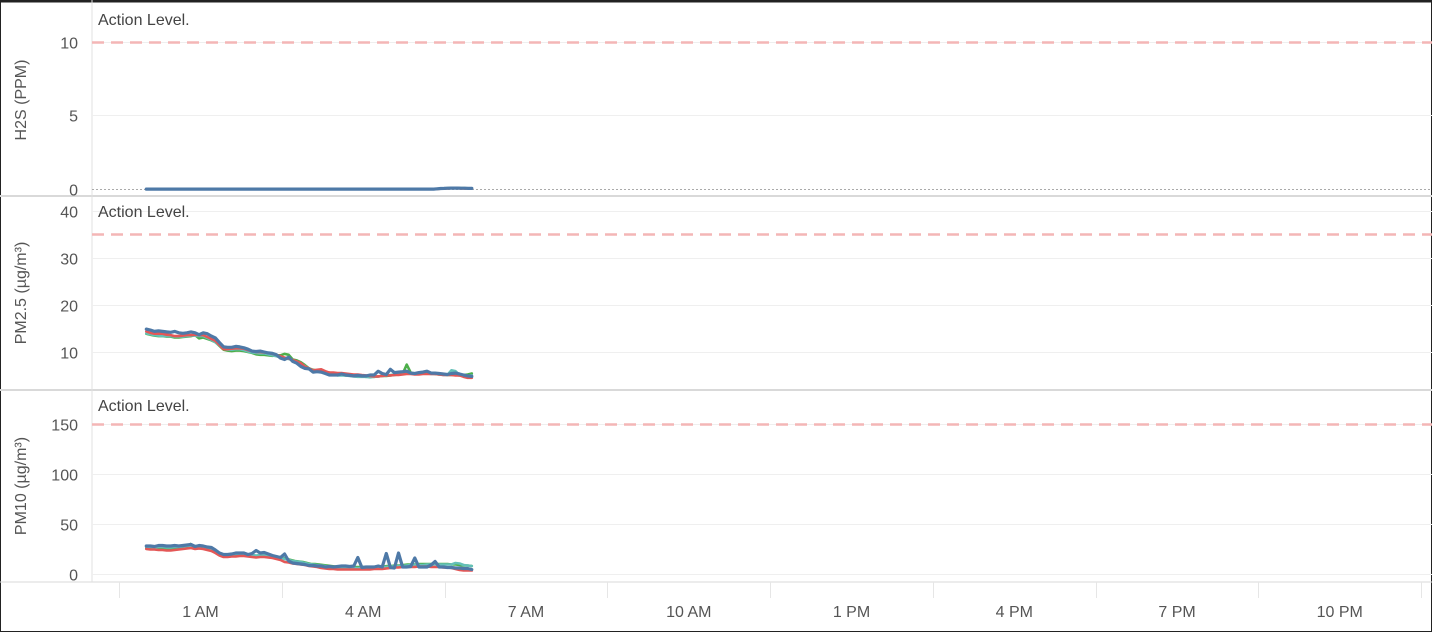 This screenshot has height=632, width=1432. I want to click on y-tick-label: 5, so click(73, 117).